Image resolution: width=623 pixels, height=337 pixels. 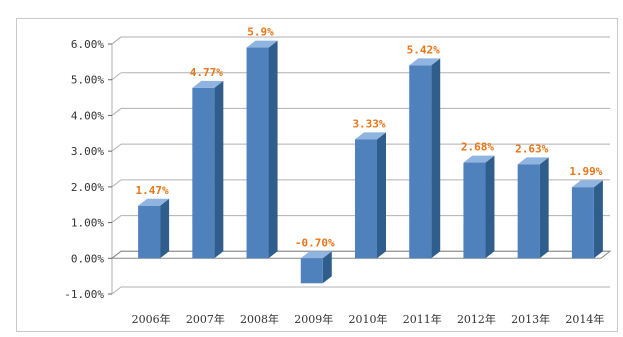 I want to click on data-label: 5.42%, so click(x=423, y=49).